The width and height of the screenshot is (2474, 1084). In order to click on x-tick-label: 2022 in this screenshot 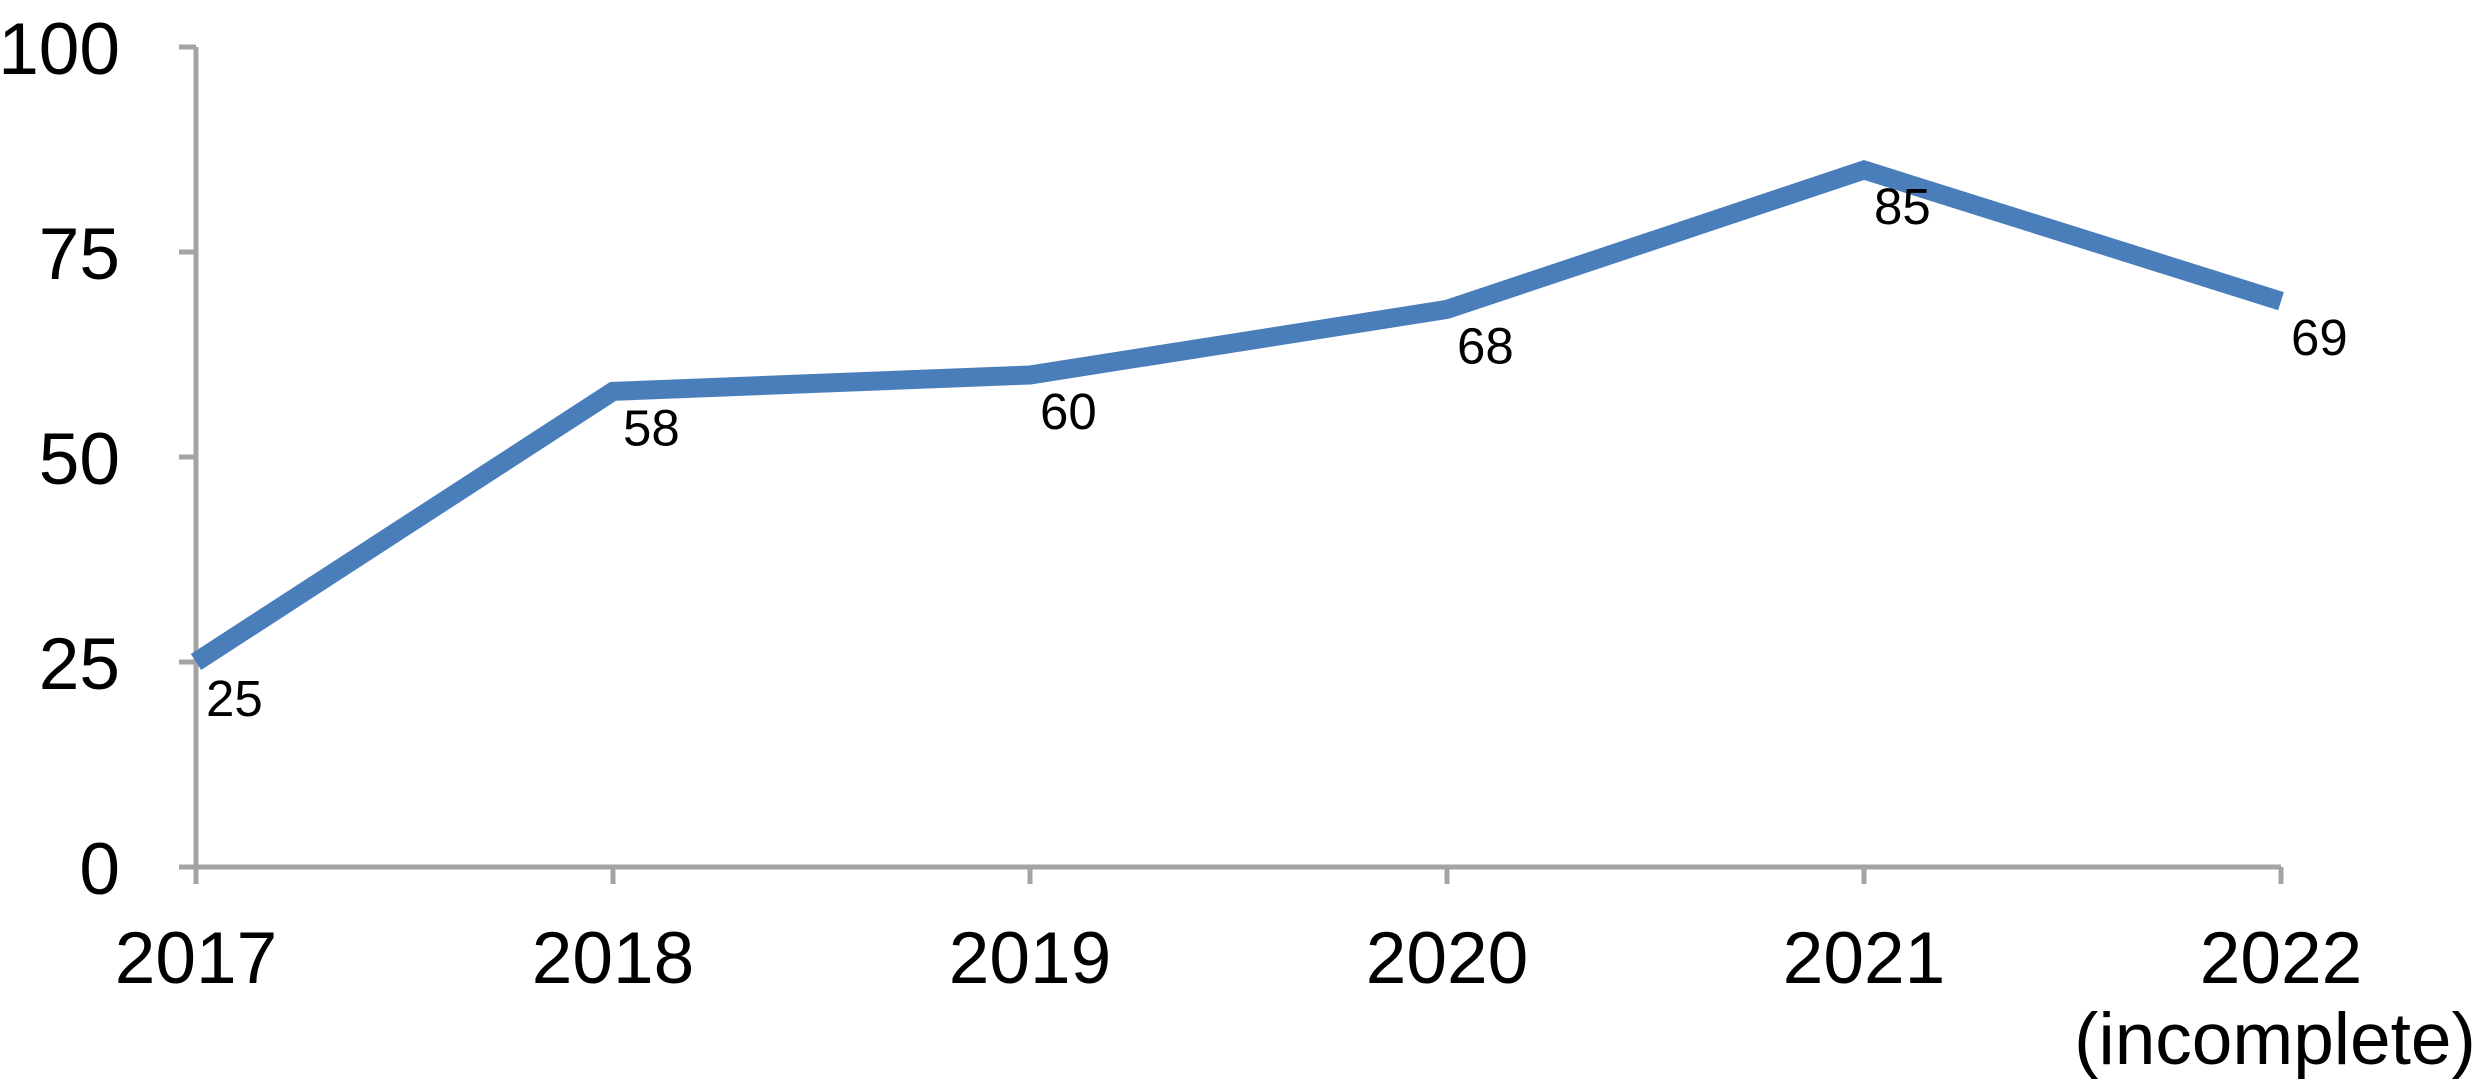, I will do `click(2281, 958)`.